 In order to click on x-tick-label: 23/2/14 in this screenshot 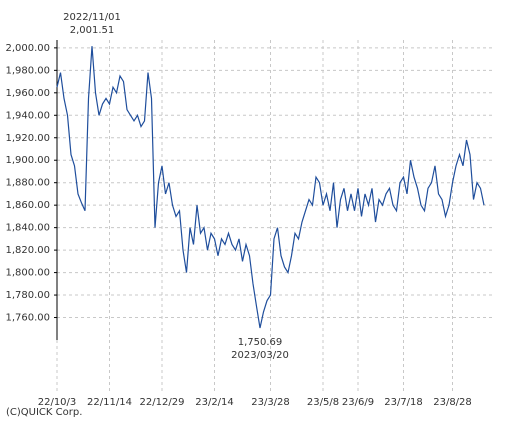, I will do `click(214, 402)`.